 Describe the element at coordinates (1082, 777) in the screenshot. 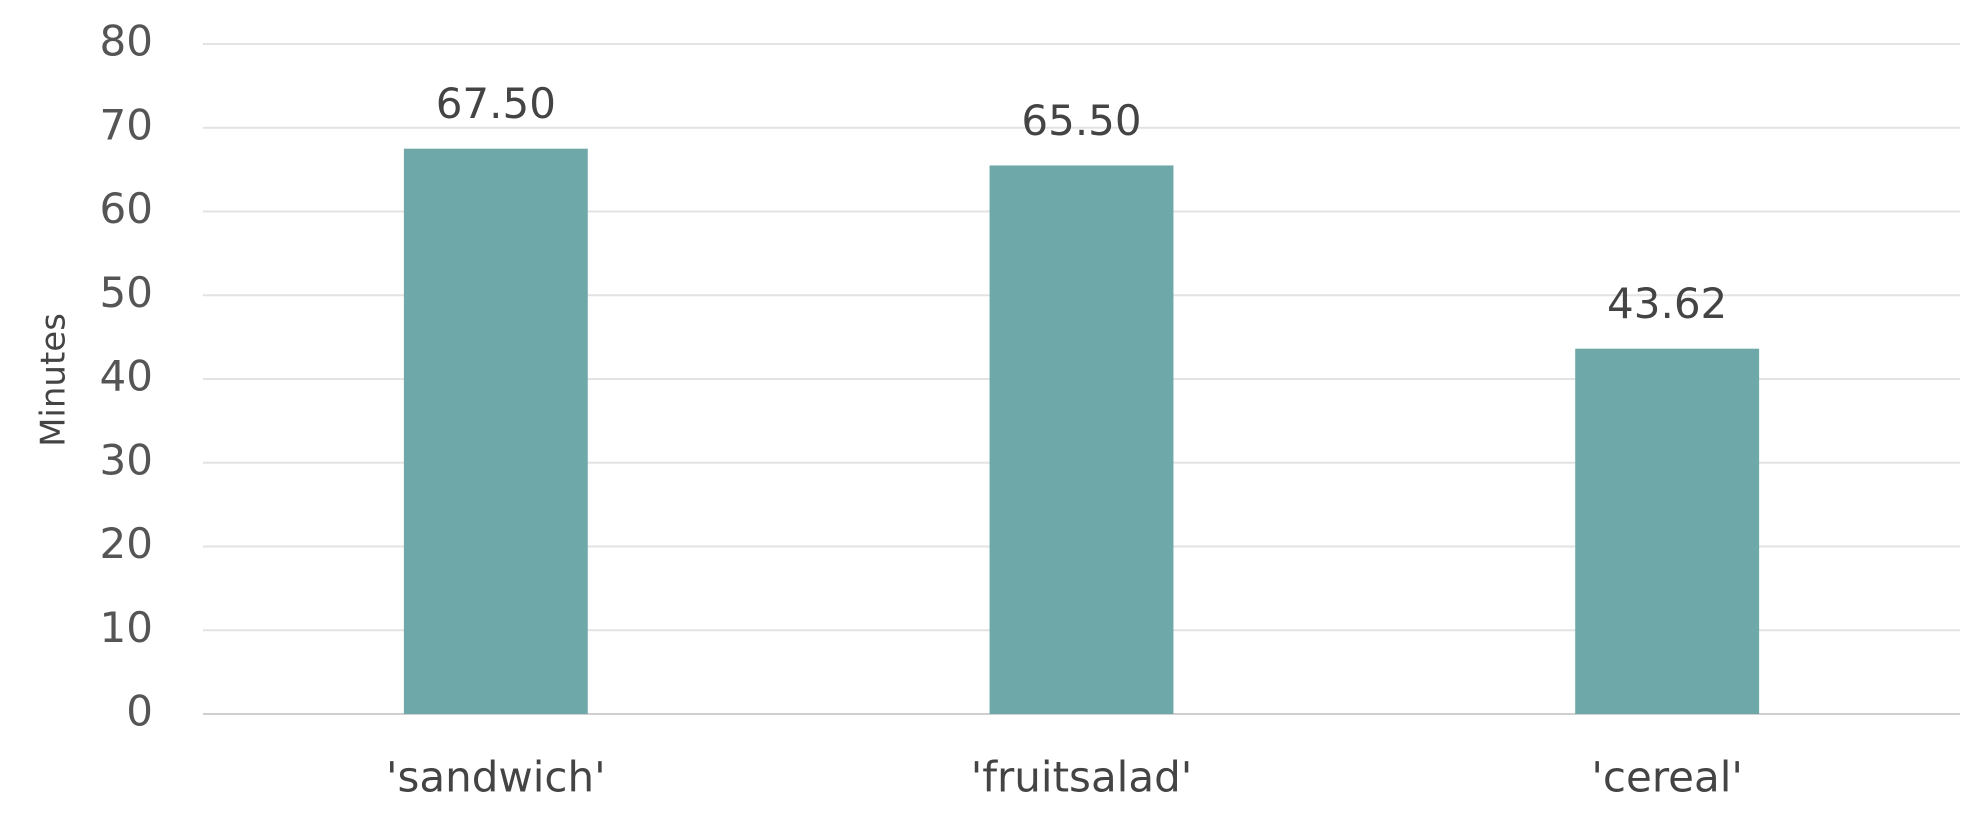

I see `x-tick-label: 'fruitsalad'` at that location.